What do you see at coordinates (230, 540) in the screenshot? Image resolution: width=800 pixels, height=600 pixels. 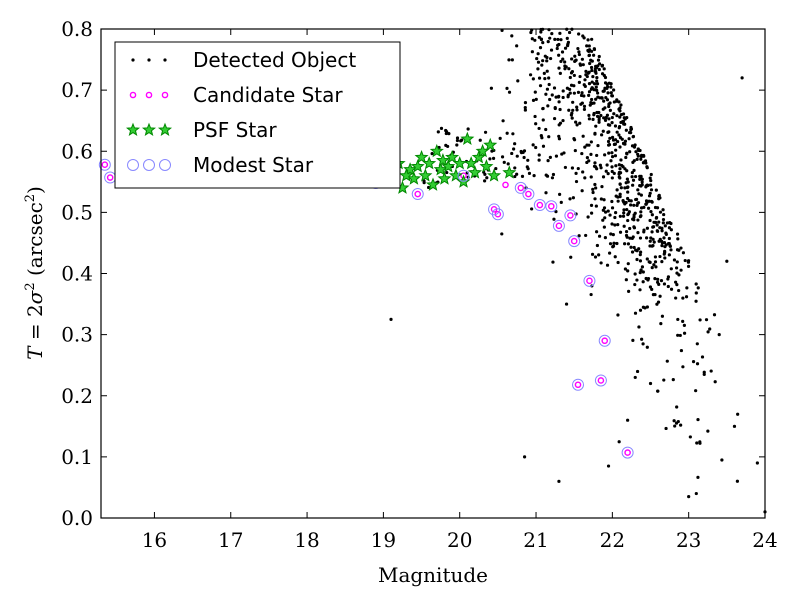 I see `x-tick-label: 17` at bounding box center [230, 540].